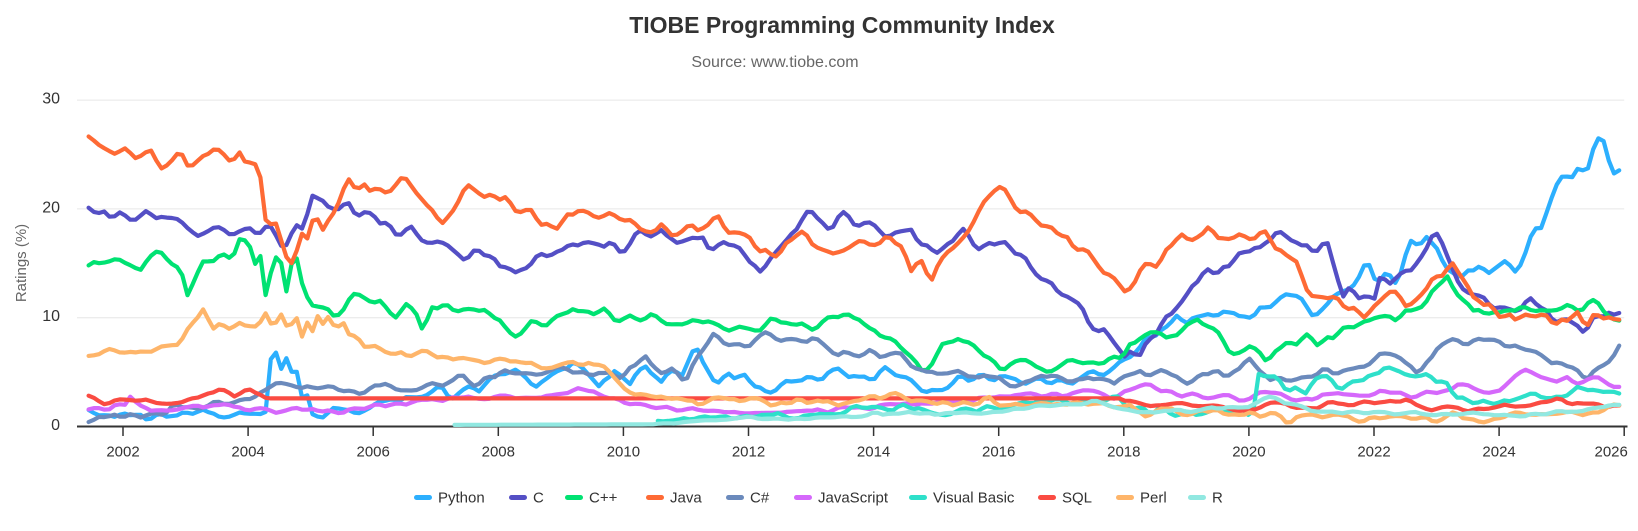 Image resolution: width=1638 pixels, height=531 pixels. What do you see at coordinates (1248, 452) in the screenshot?
I see `svg-text: 2020` at bounding box center [1248, 452].